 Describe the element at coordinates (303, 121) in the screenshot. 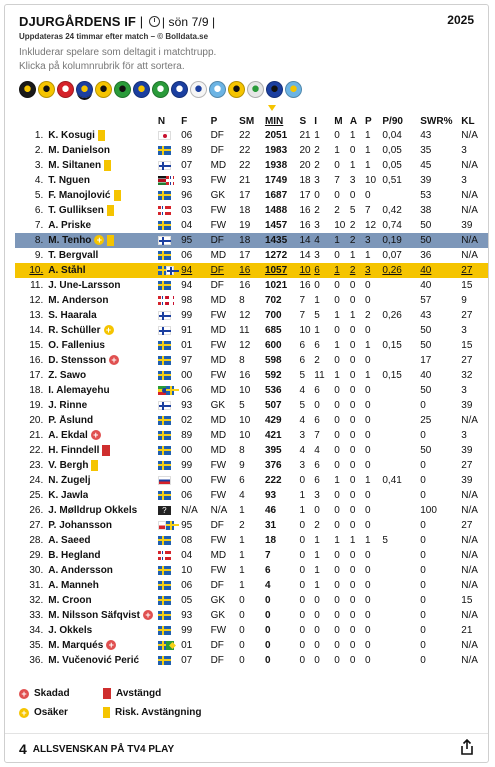

I see `col-s: S` at that location.